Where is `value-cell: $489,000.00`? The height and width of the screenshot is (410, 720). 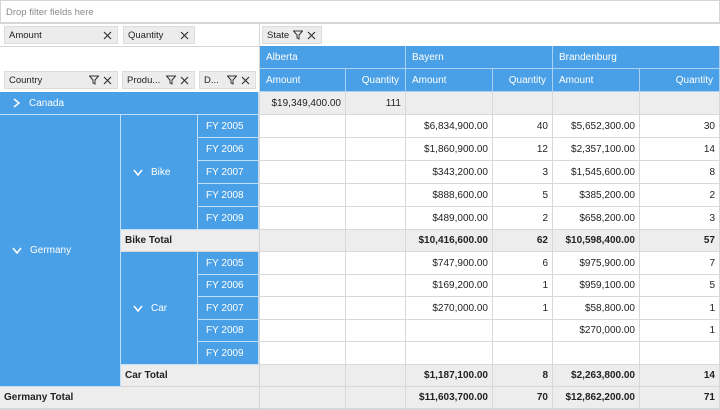
value-cell: $489,000.00 is located at coordinates (449, 218).